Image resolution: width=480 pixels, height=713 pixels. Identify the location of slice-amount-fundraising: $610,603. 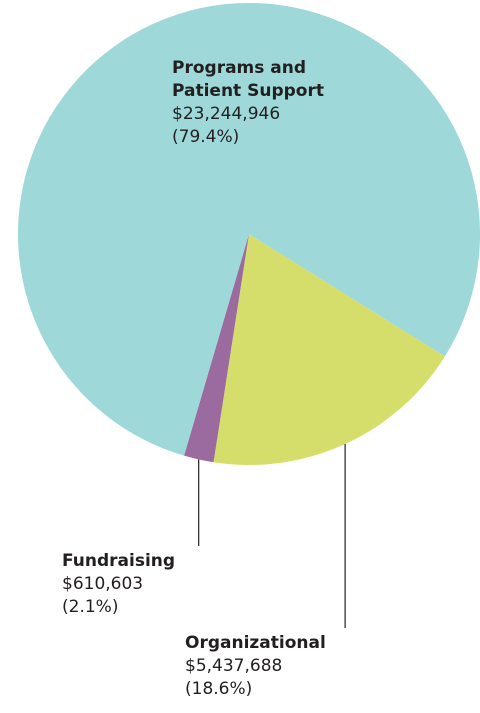
(103, 584).